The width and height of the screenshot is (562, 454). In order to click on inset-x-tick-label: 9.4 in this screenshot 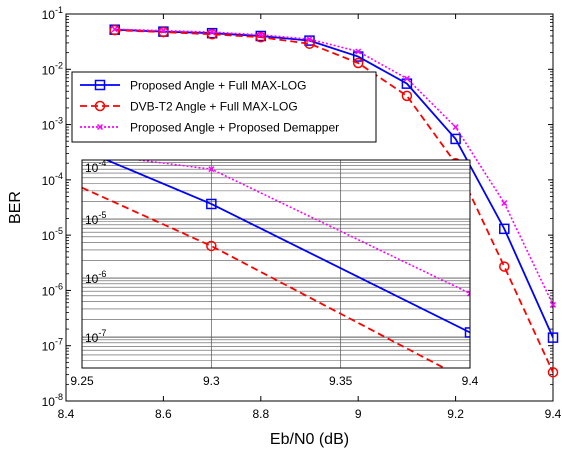, I will do `click(470, 381)`.